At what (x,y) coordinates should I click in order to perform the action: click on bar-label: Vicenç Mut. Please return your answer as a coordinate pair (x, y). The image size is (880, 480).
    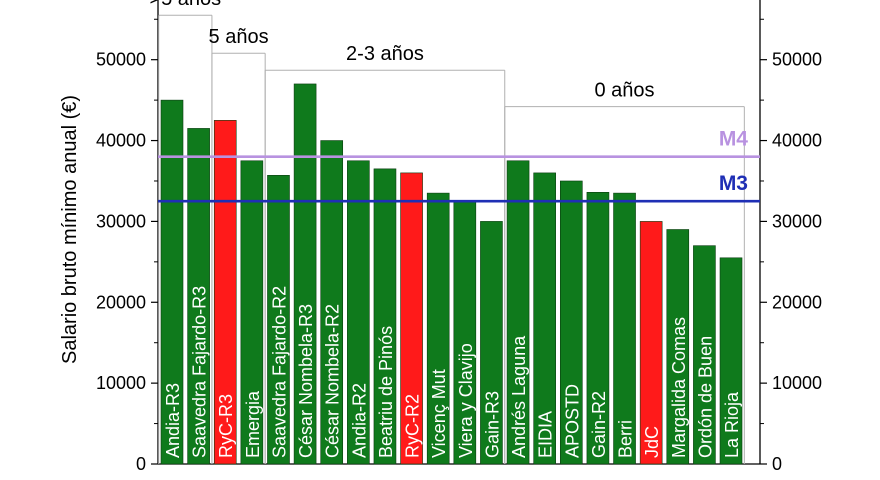
    Looking at the image, I should click on (439, 413).